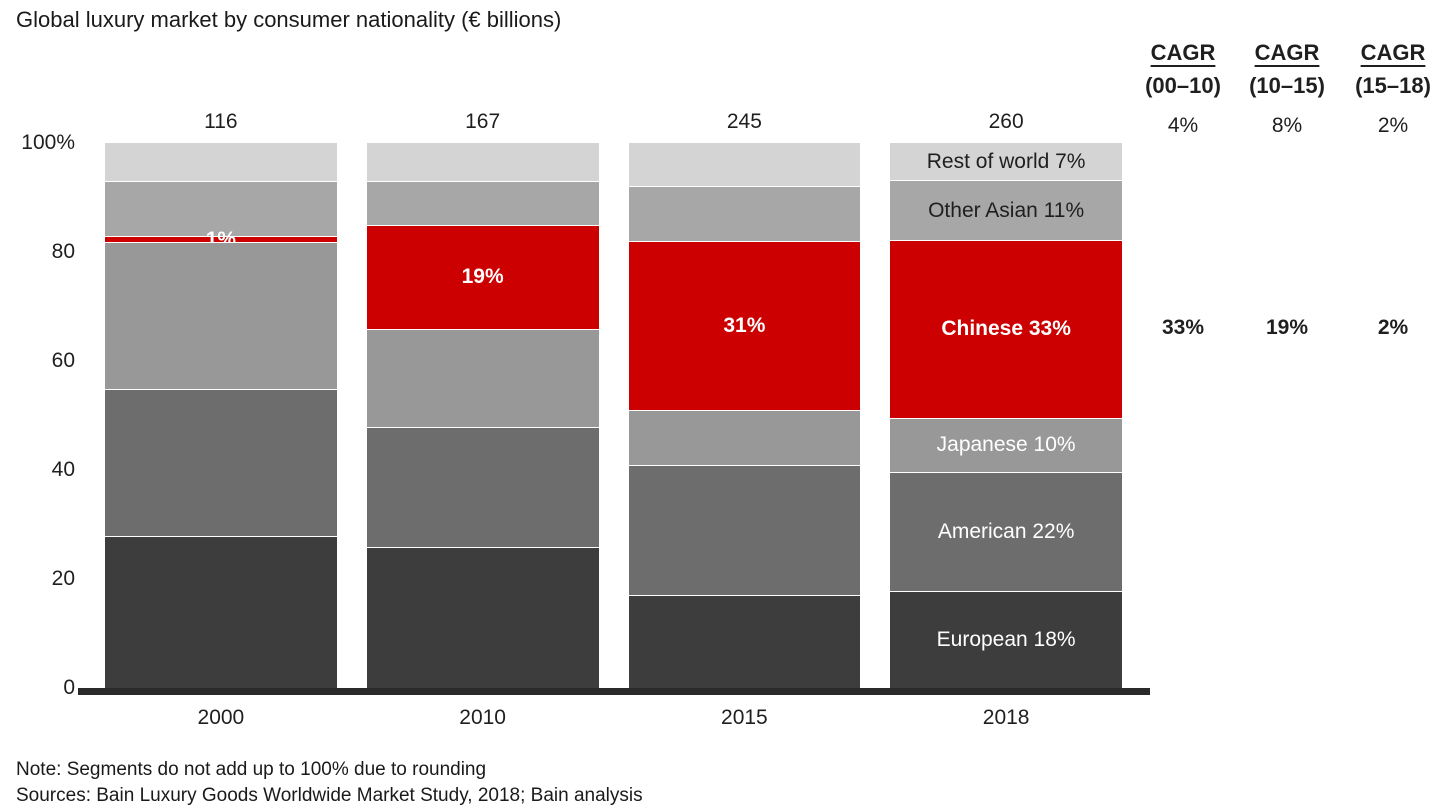 This screenshot has width=1440, height=810. I want to click on segment-chinese: Chinese 33%, so click(1006, 329).